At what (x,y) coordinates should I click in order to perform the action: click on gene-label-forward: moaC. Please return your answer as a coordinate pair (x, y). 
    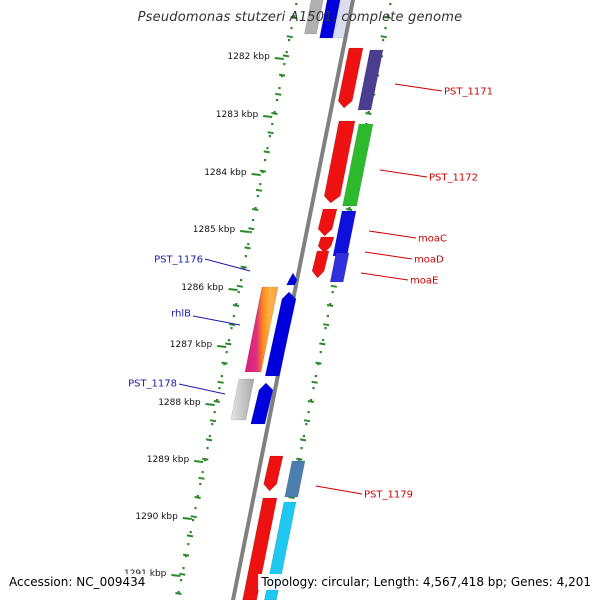
    Looking at the image, I should click on (432, 239).